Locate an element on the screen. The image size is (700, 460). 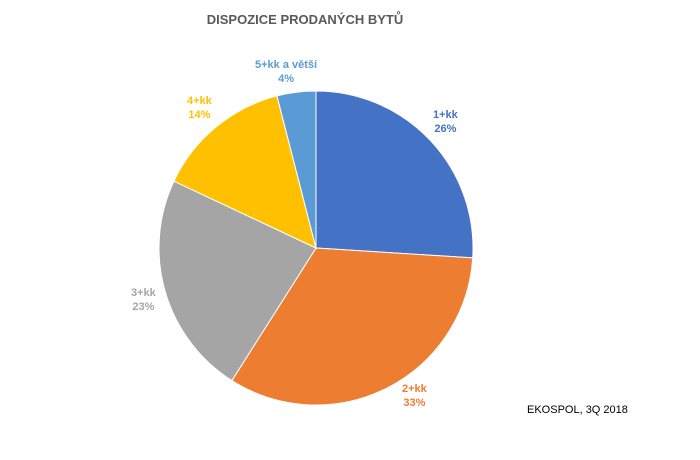
slice-label-name: 2+kk is located at coordinates (414, 389).